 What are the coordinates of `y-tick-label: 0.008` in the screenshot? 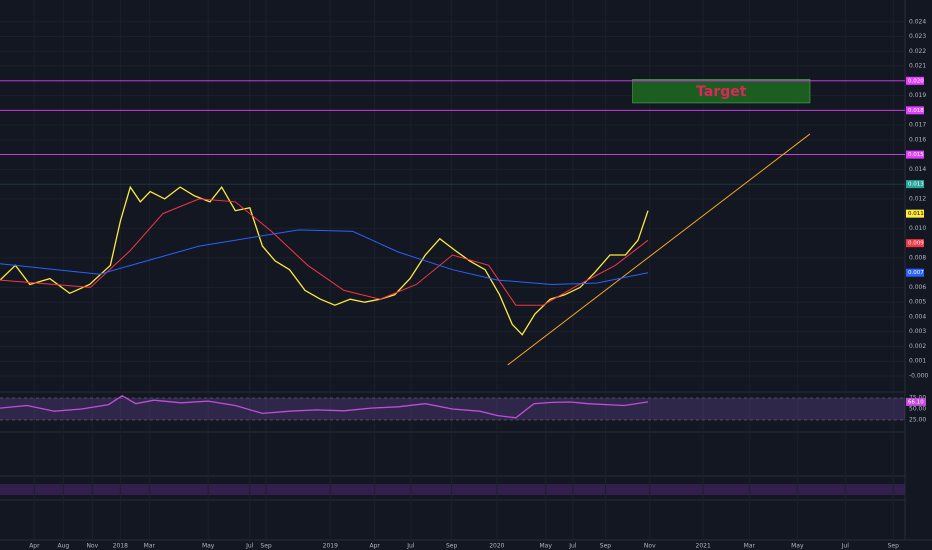 It's located at (917, 257).